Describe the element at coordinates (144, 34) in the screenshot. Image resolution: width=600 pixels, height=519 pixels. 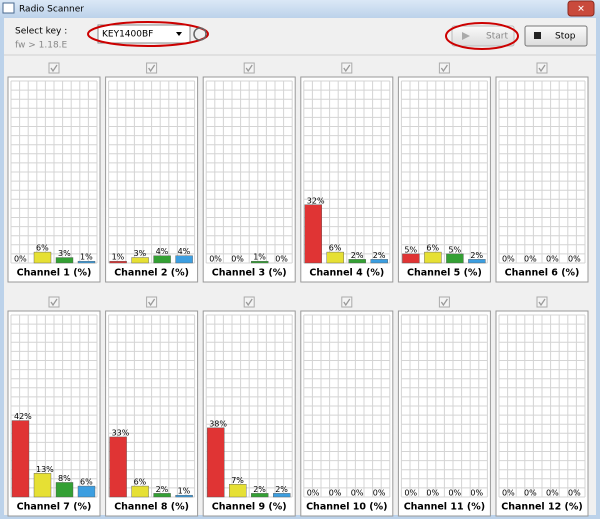
I see `key-select` at that location.